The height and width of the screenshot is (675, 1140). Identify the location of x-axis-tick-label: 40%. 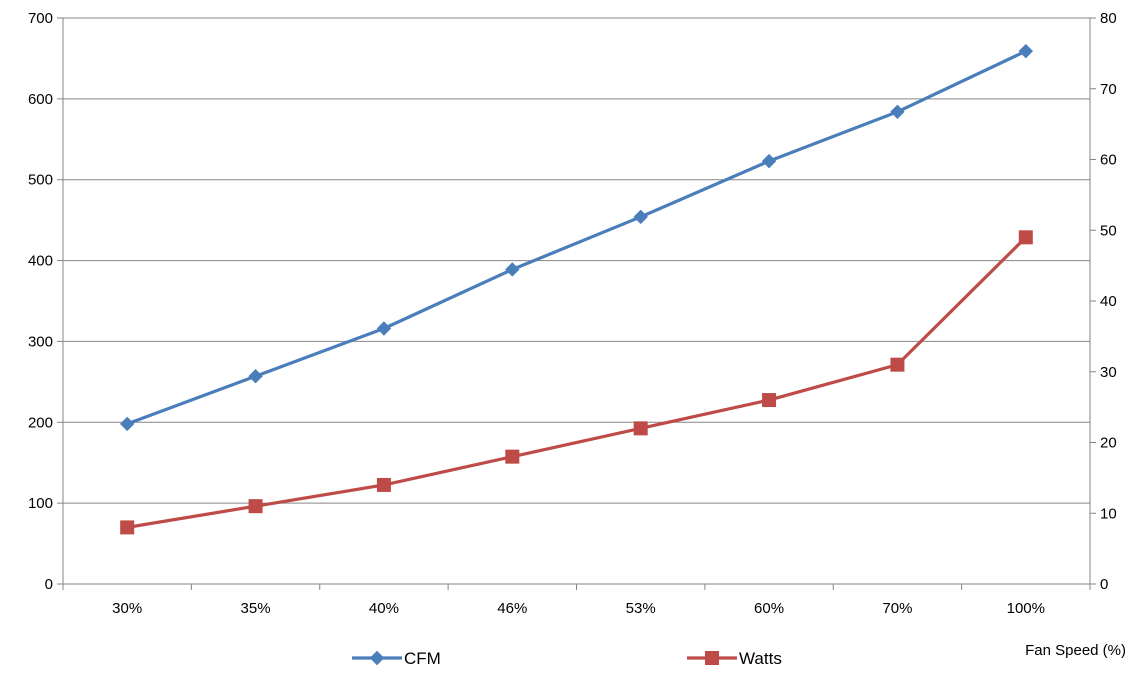
(384, 608).